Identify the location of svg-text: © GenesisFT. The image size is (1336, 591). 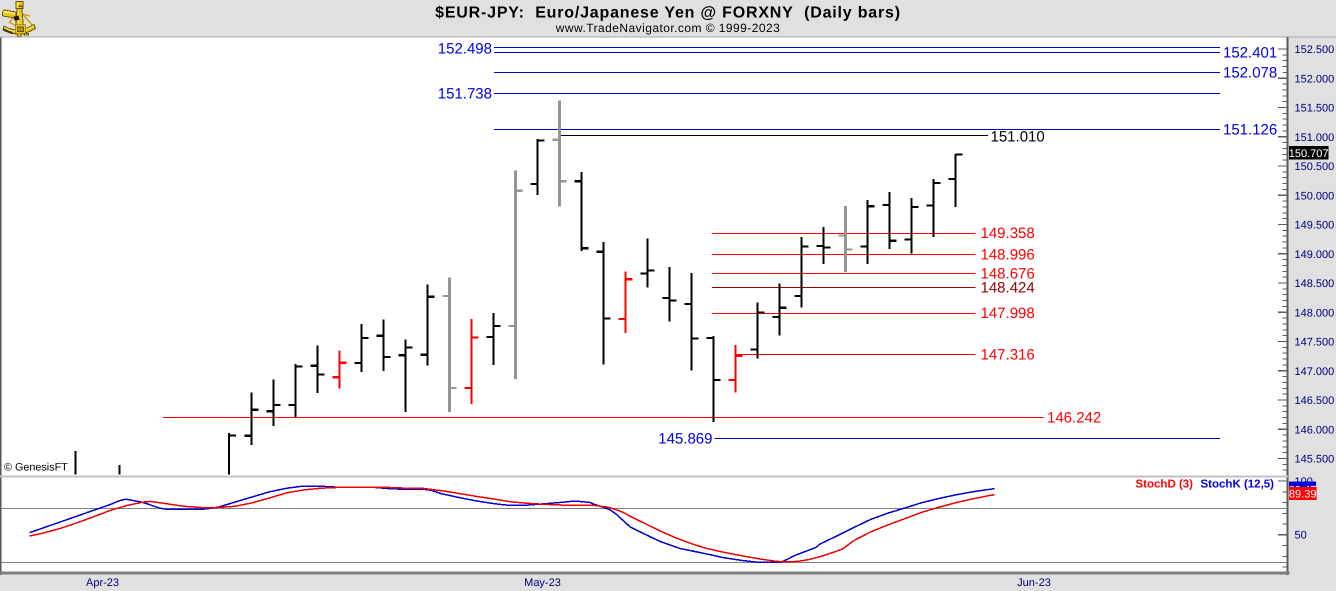
(36, 468).